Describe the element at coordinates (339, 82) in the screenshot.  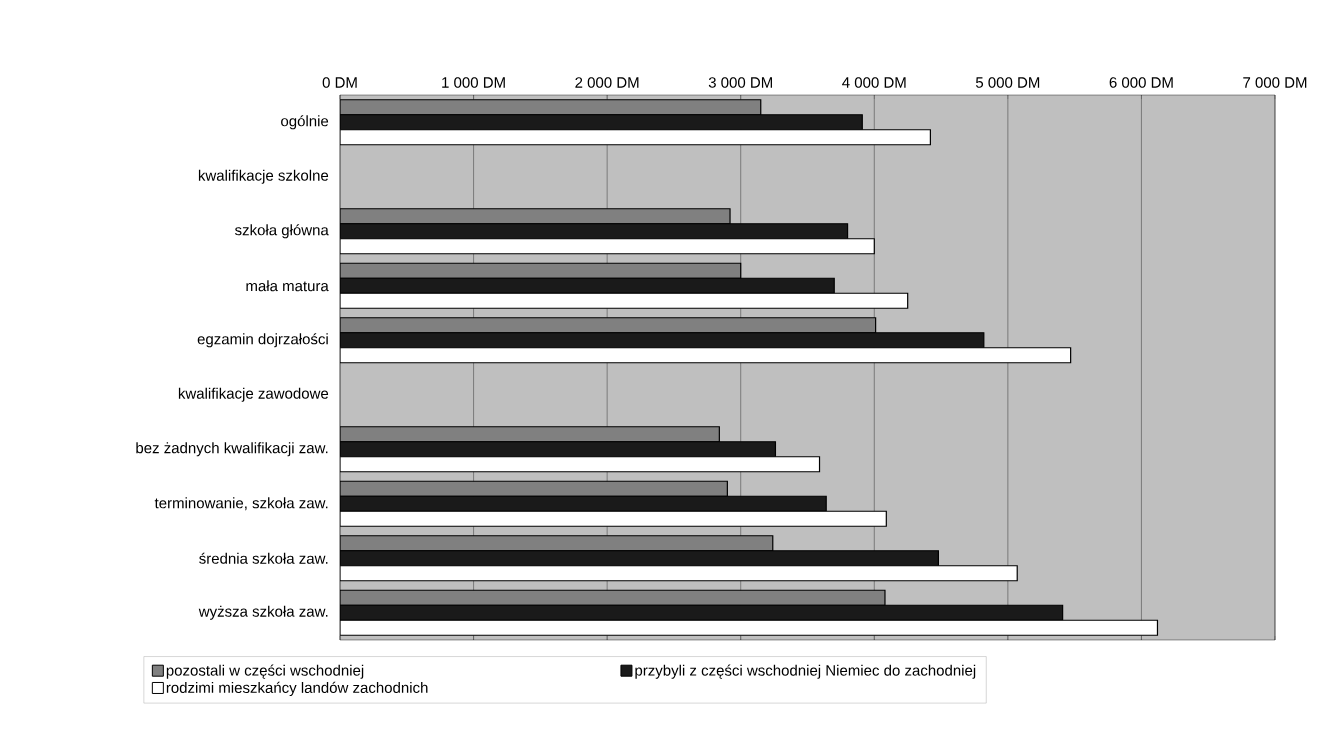
I see `x-tick-label: 0 DM` at that location.